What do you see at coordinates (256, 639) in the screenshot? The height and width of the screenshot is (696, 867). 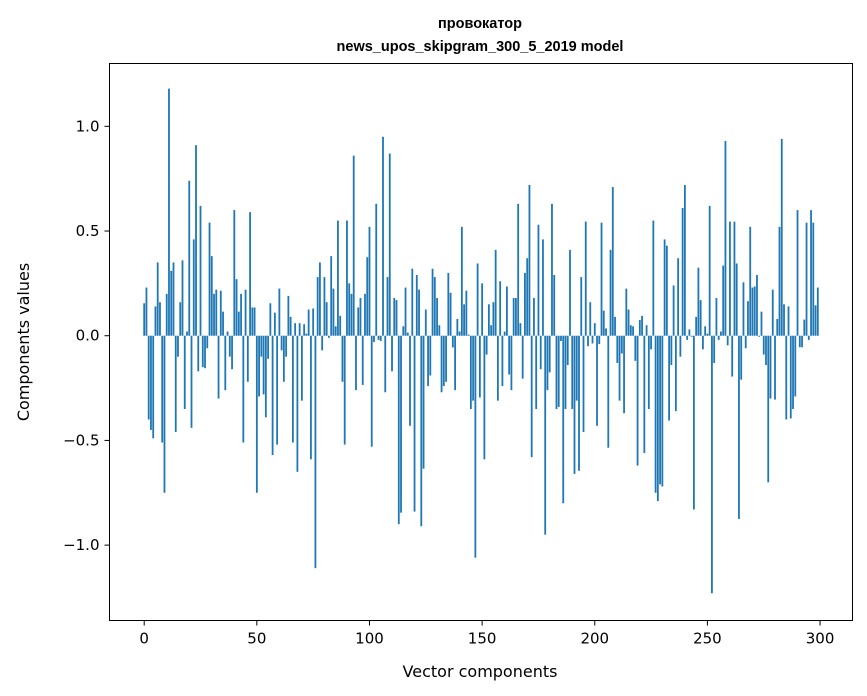 I see `x-tick-label: 50` at bounding box center [256, 639].